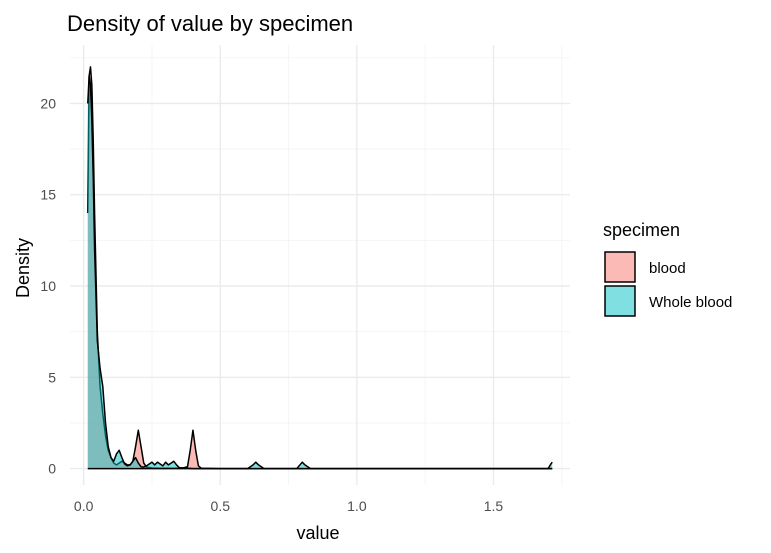 The width and height of the screenshot is (771, 553). What do you see at coordinates (357, 506) in the screenshot?
I see `x-tick-label: 1.0` at bounding box center [357, 506].